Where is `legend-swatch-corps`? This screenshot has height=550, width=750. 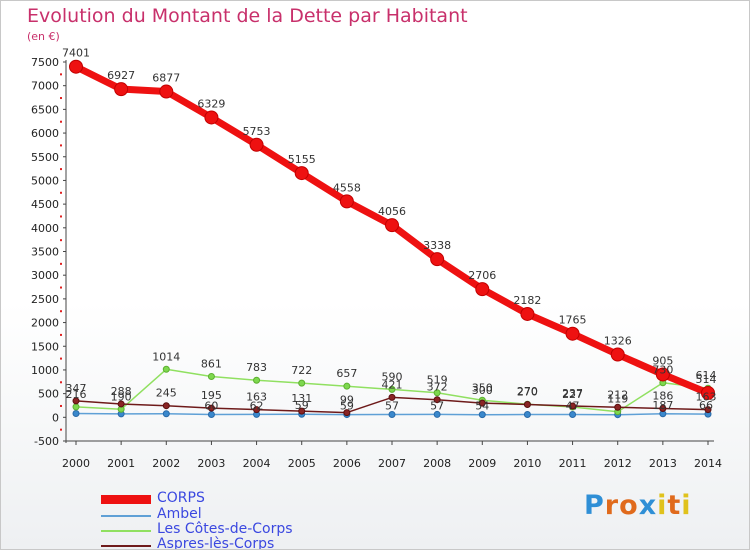 legend-swatch-corps is located at coordinates (126, 499).